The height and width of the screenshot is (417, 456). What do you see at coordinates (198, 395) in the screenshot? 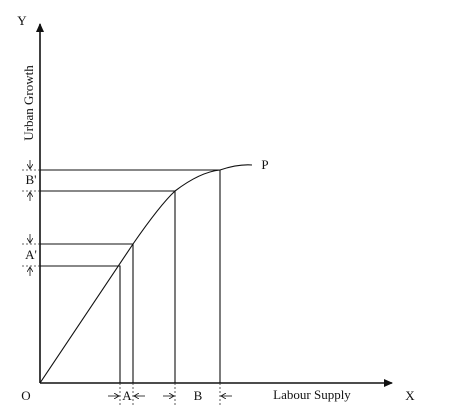
I see `x-interval-label: B` at bounding box center [198, 395].